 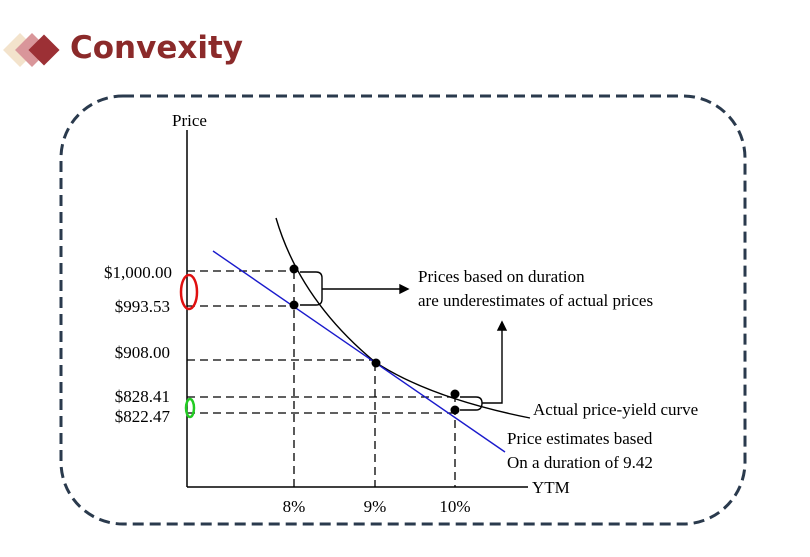 I want to click on price-yield-curve, so click(x=403, y=318).